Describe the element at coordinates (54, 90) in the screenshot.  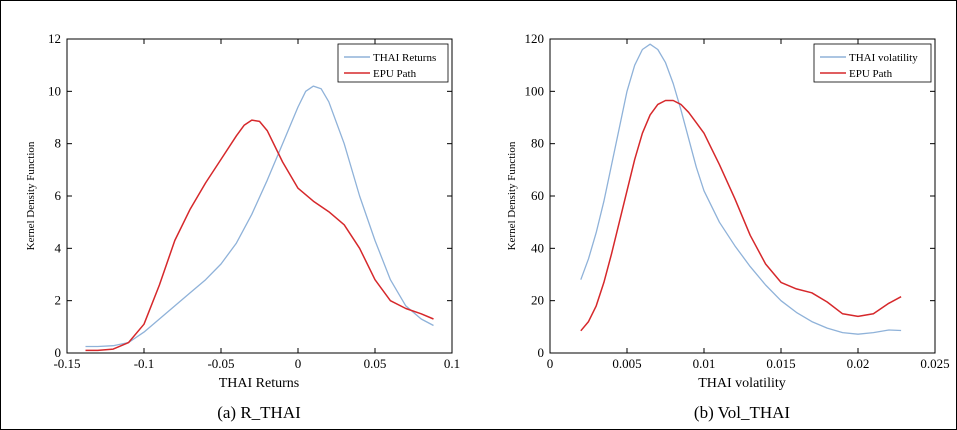
I see `chart-a-y-tick-label: 10` at that location.